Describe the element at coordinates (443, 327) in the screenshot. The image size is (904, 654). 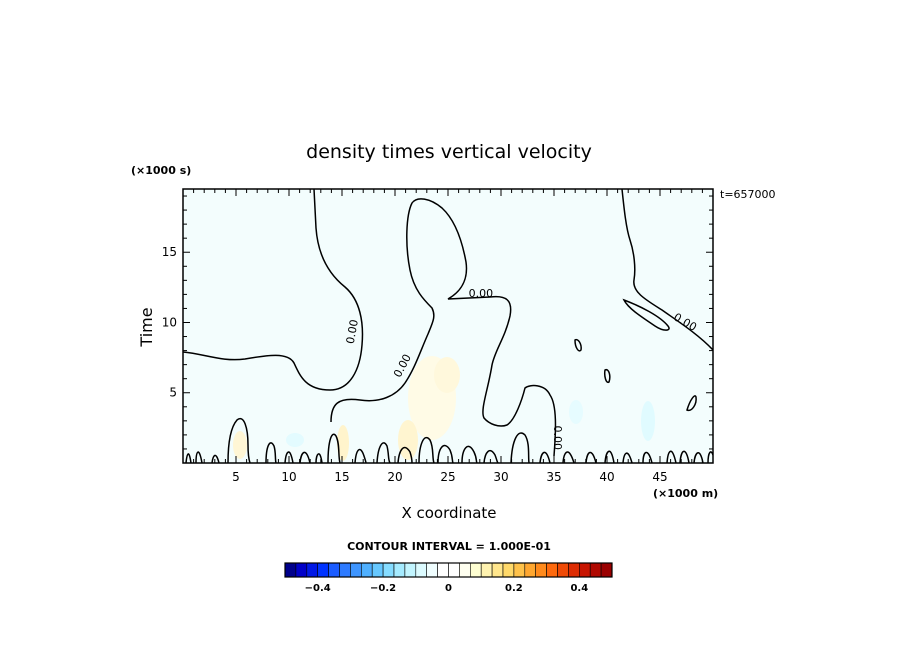
I see `contour-zero-center` at that location.